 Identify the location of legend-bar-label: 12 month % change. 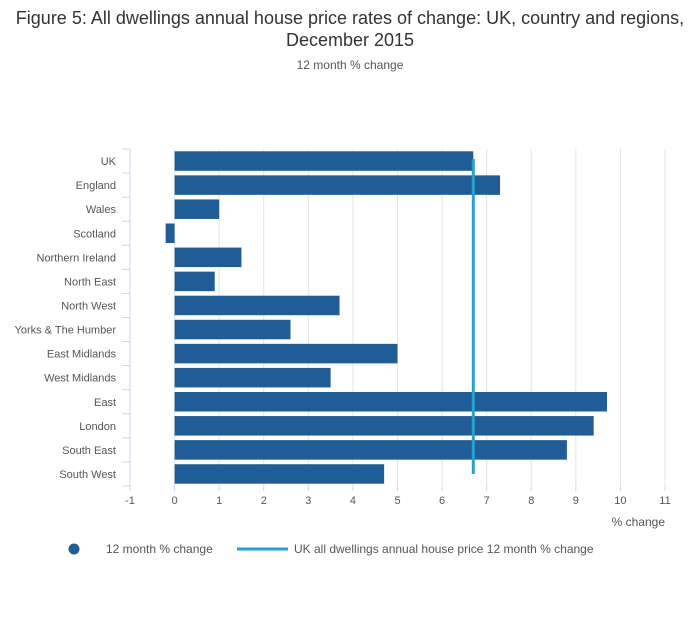
(159, 549).